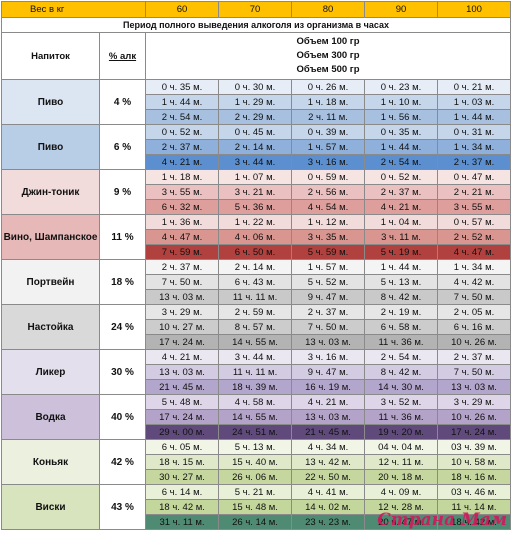 This screenshot has height=535, width=511. I want to click on volume-500: Объем 500 гр, so click(328, 70).